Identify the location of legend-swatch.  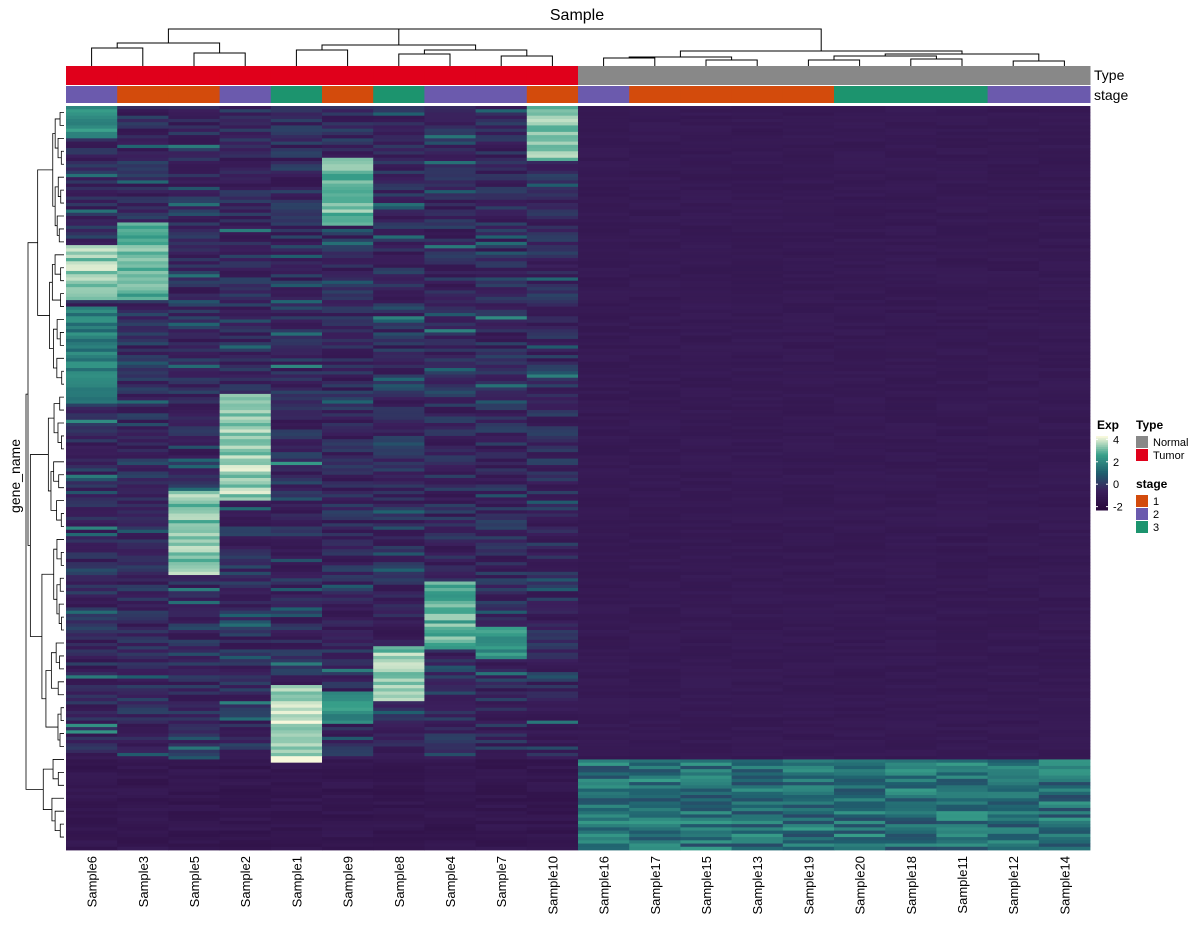
(1142, 455).